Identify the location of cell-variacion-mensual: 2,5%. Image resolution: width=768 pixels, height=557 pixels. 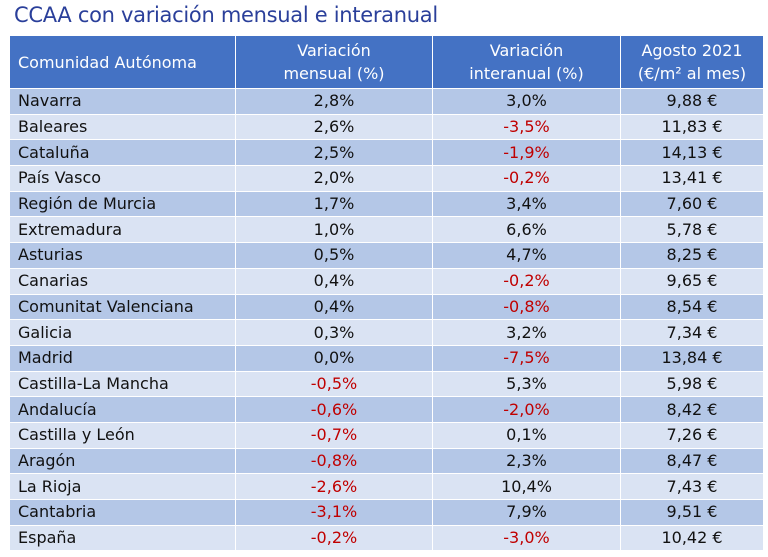
(334, 153).